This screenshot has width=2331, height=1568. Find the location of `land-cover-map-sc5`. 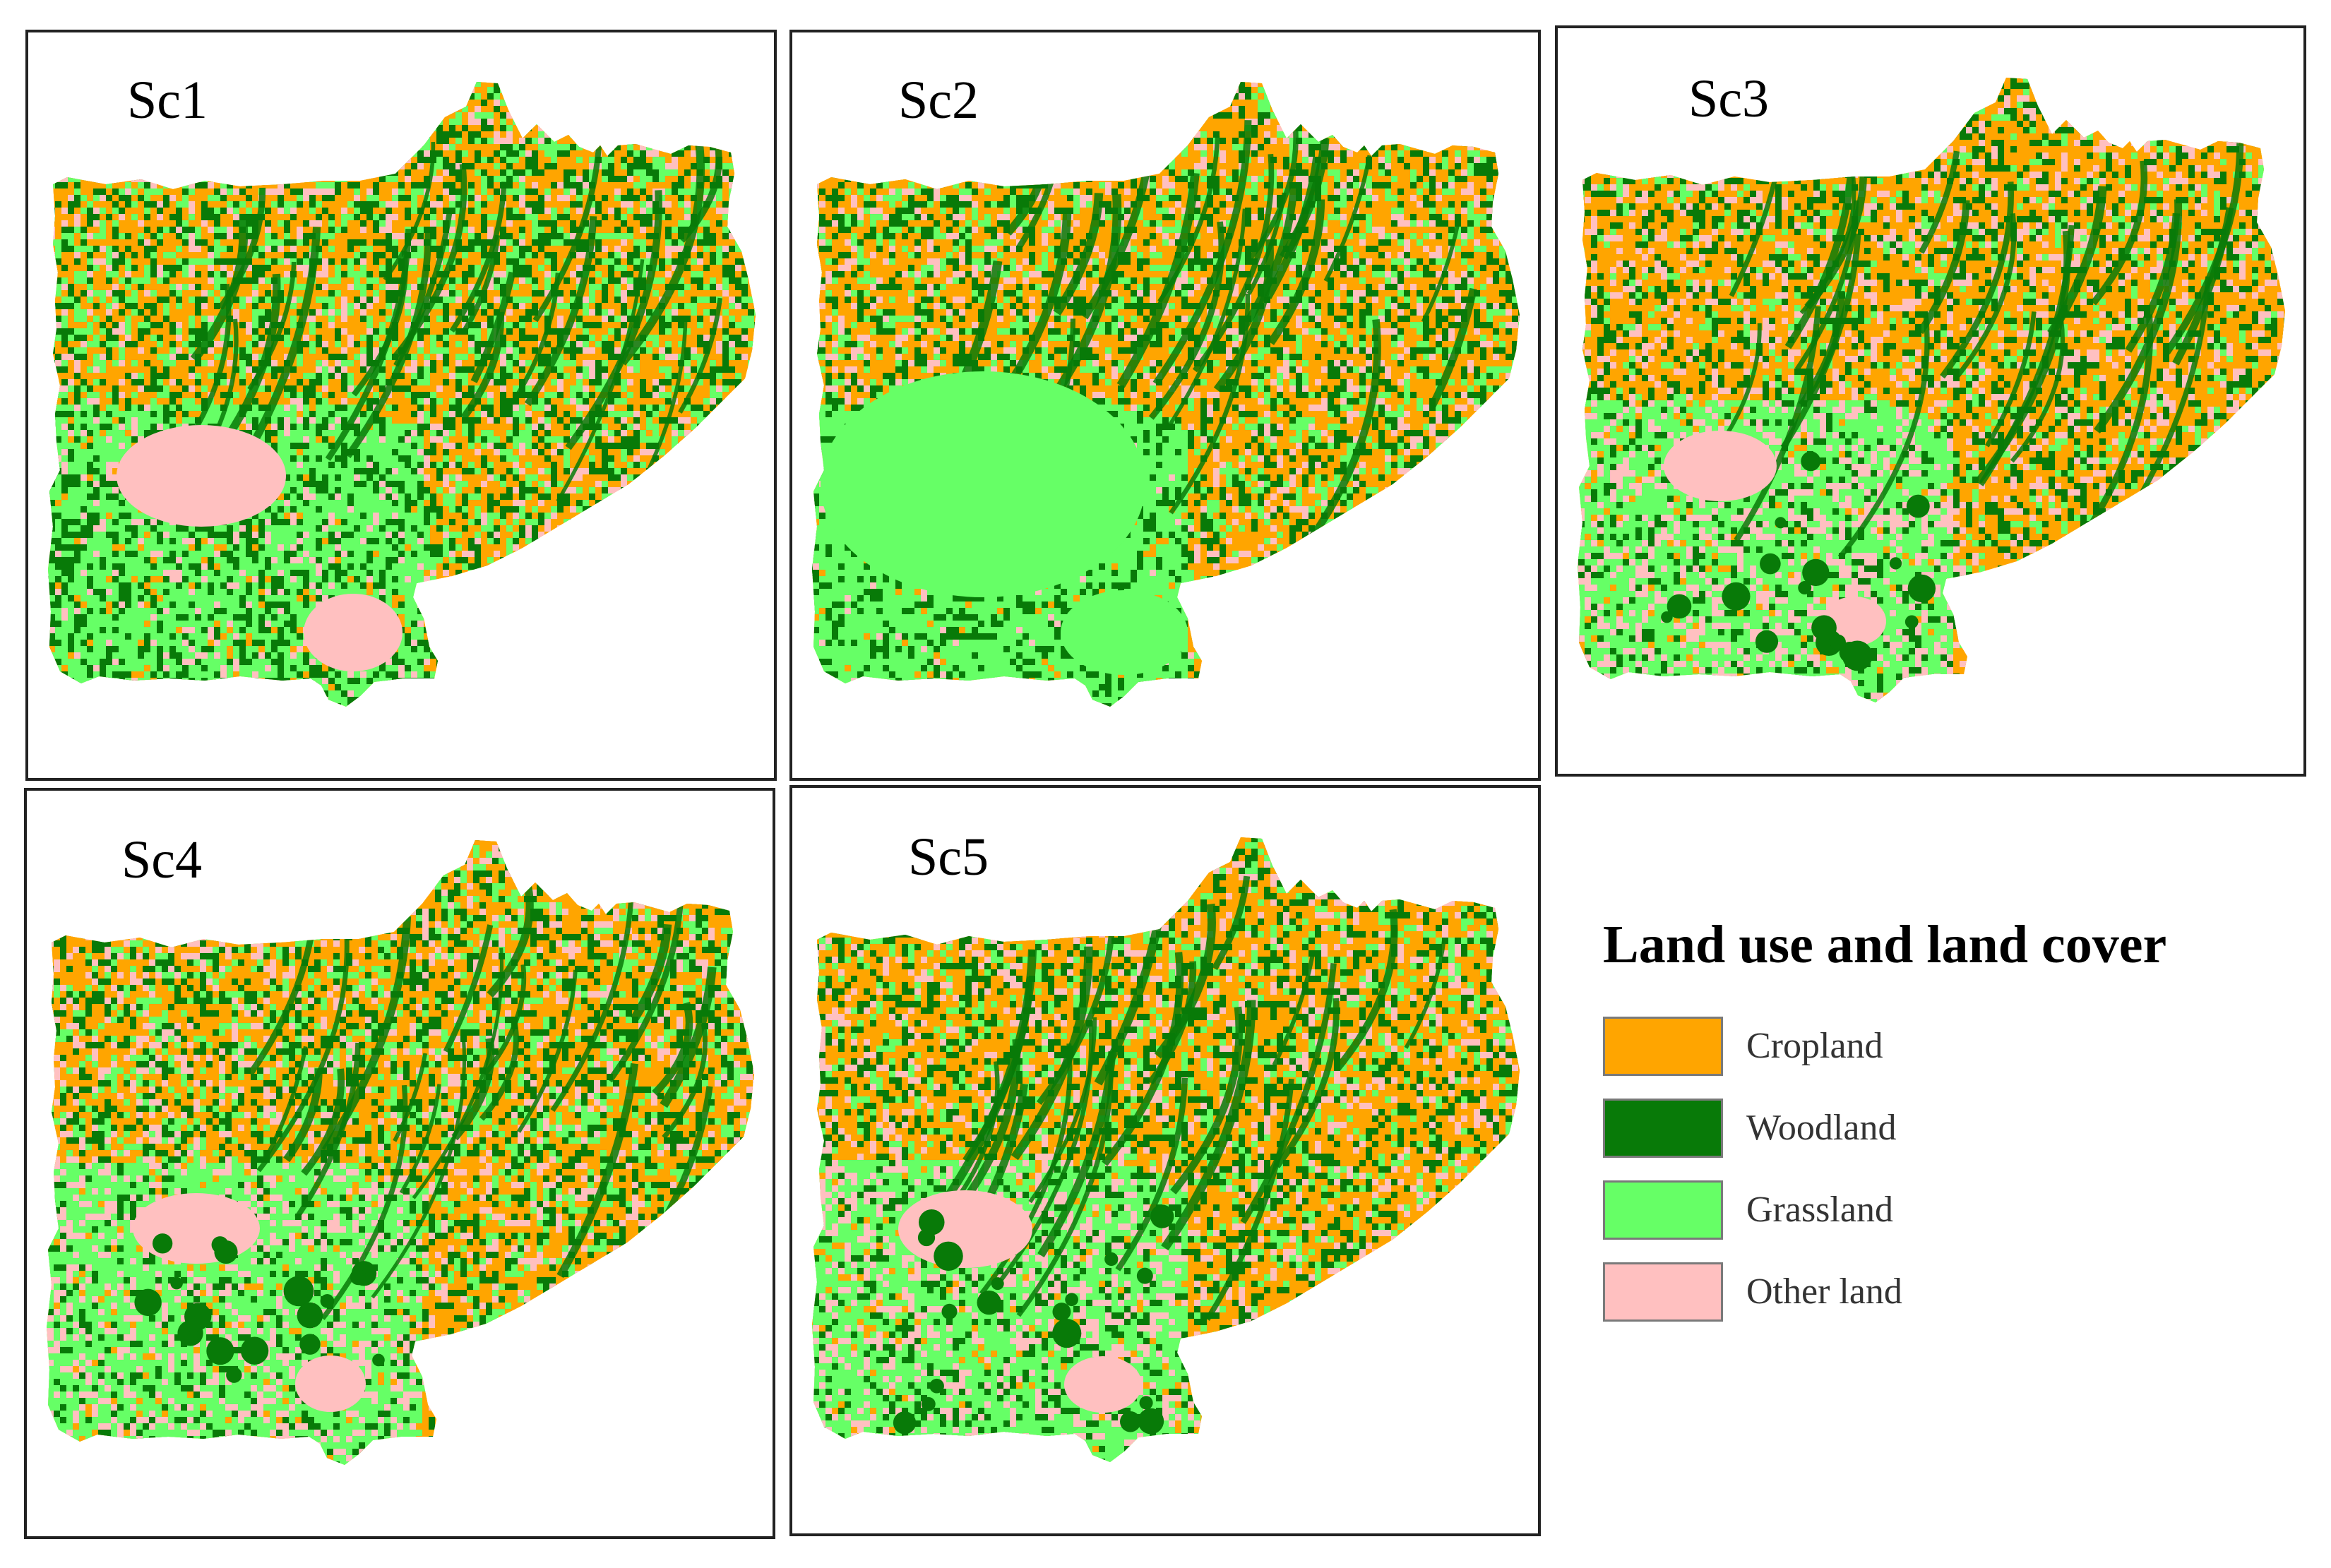

land-cover-map-sc5 is located at coordinates (1166, 1149).